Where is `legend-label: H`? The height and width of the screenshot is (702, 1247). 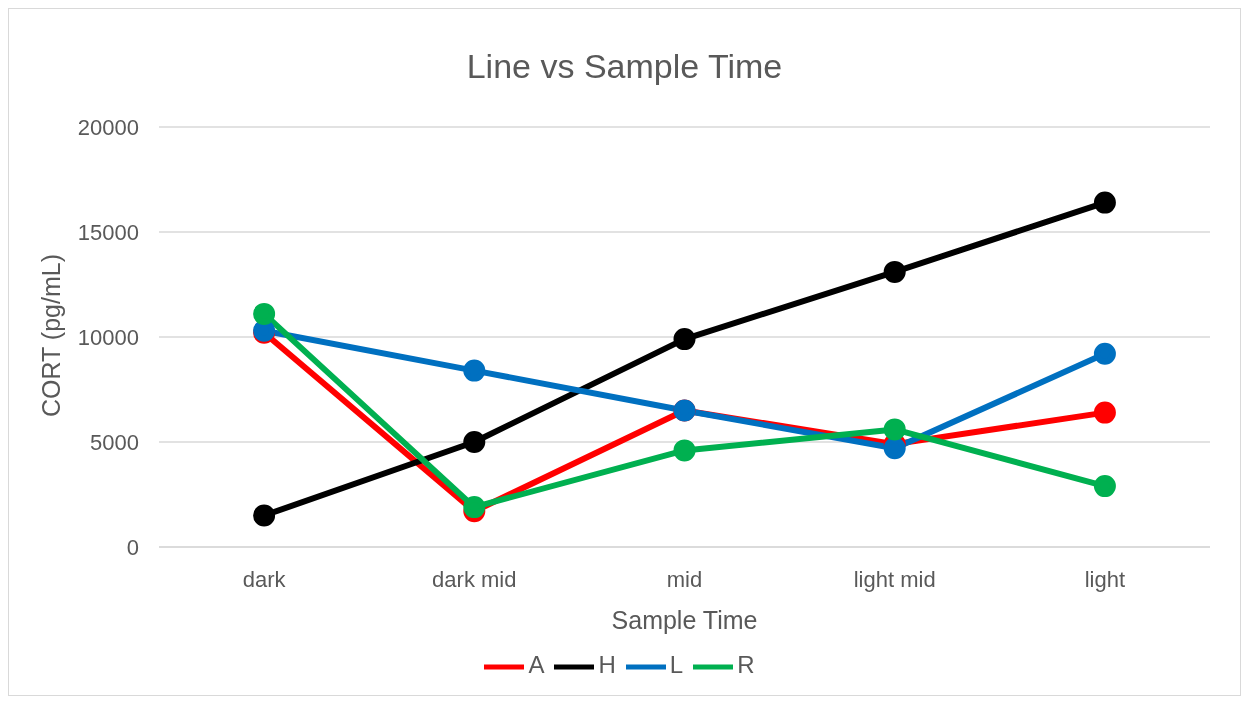
legend-label: H is located at coordinates (607, 665).